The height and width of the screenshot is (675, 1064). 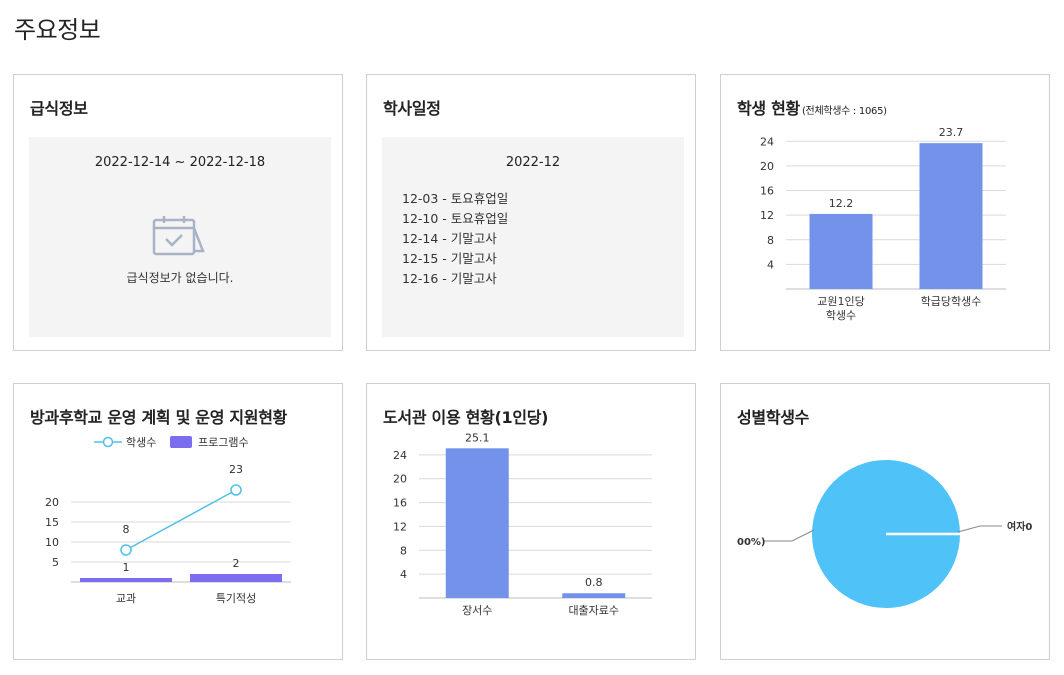 I want to click on x-tick-label: 대출자료수, so click(x=593, y=610).